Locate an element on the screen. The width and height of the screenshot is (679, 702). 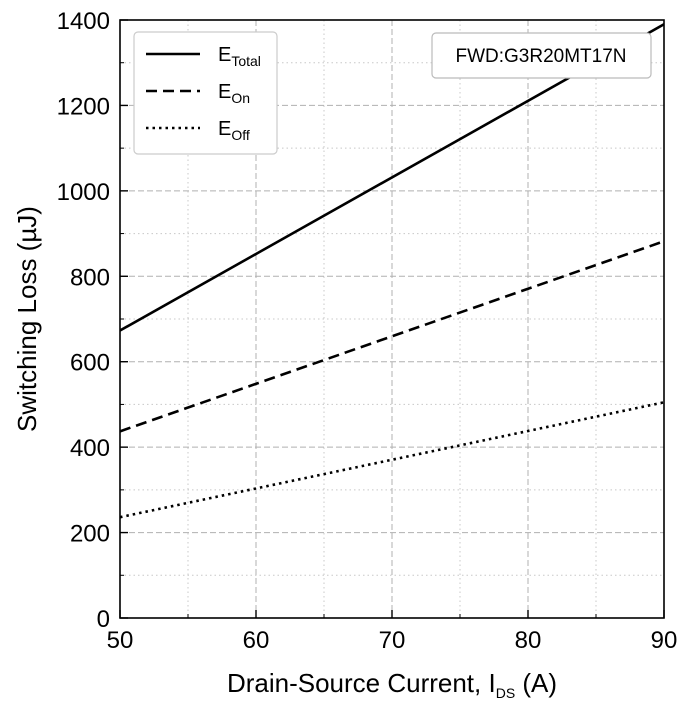
y-tick-label: 400 is located at coordinates (90, 448).